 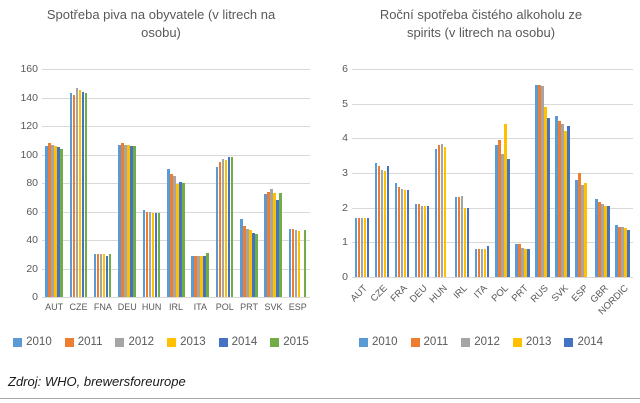 I want to click on bar-2015-CZE, so click(x=86, y=195).